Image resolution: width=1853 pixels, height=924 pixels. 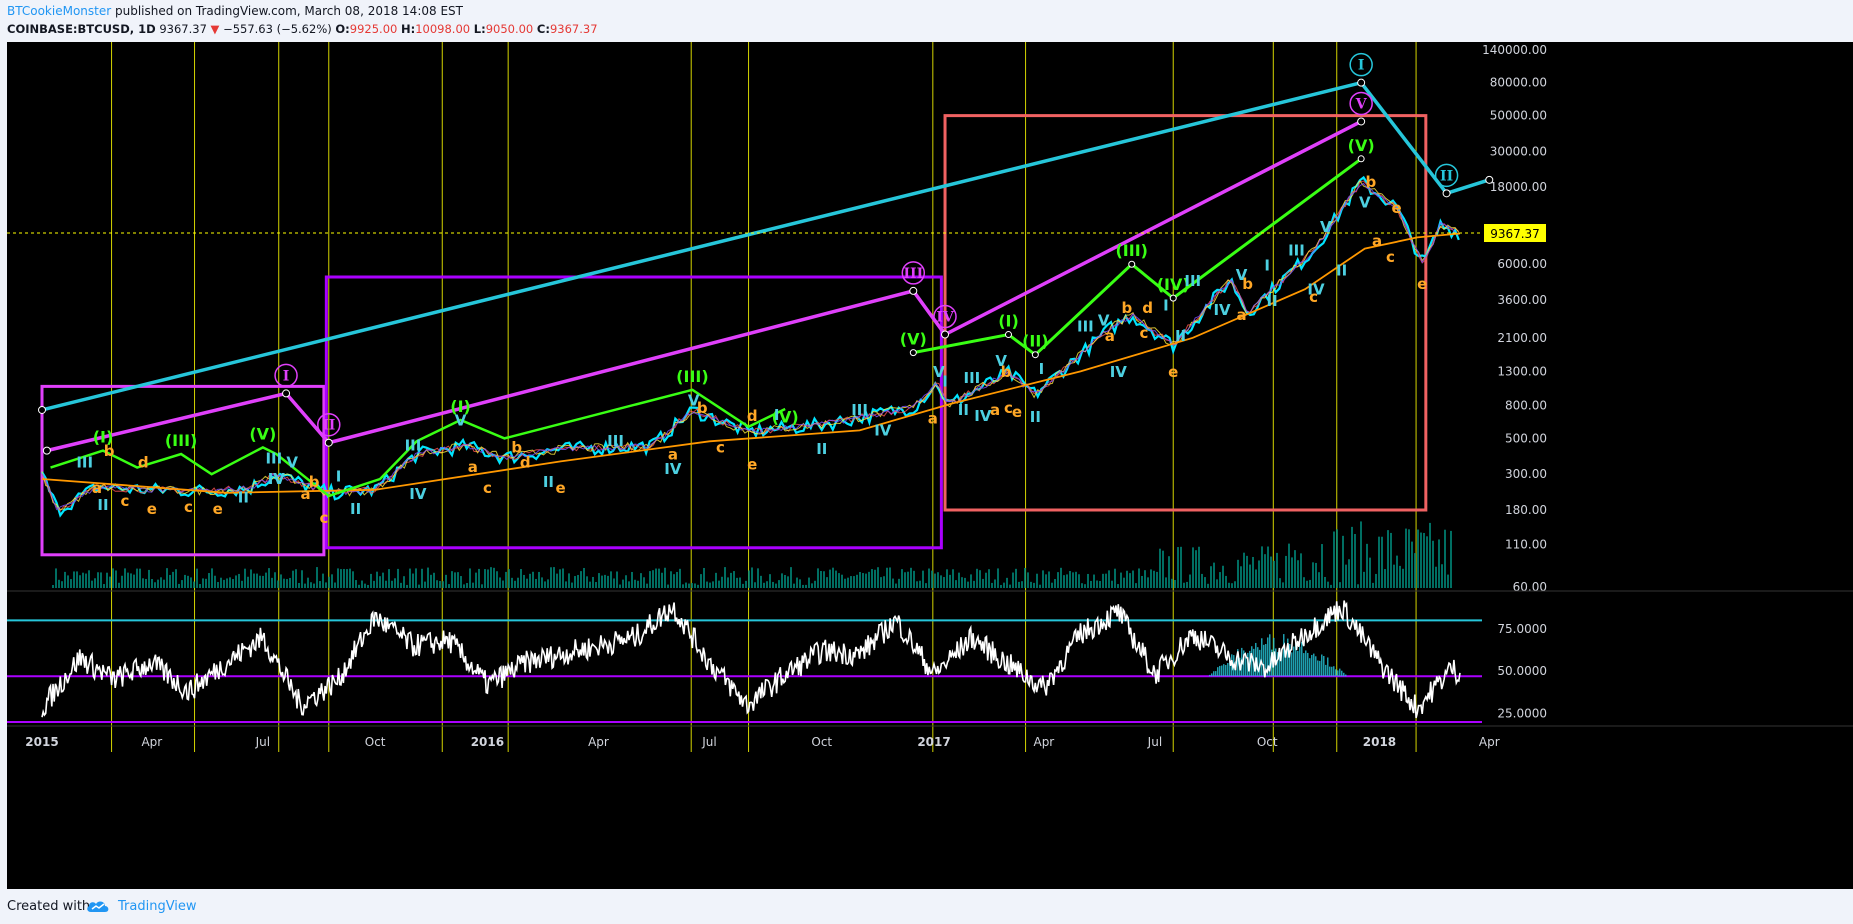 I want to click on low-value: 9050.00, so click(x=509, y=29).